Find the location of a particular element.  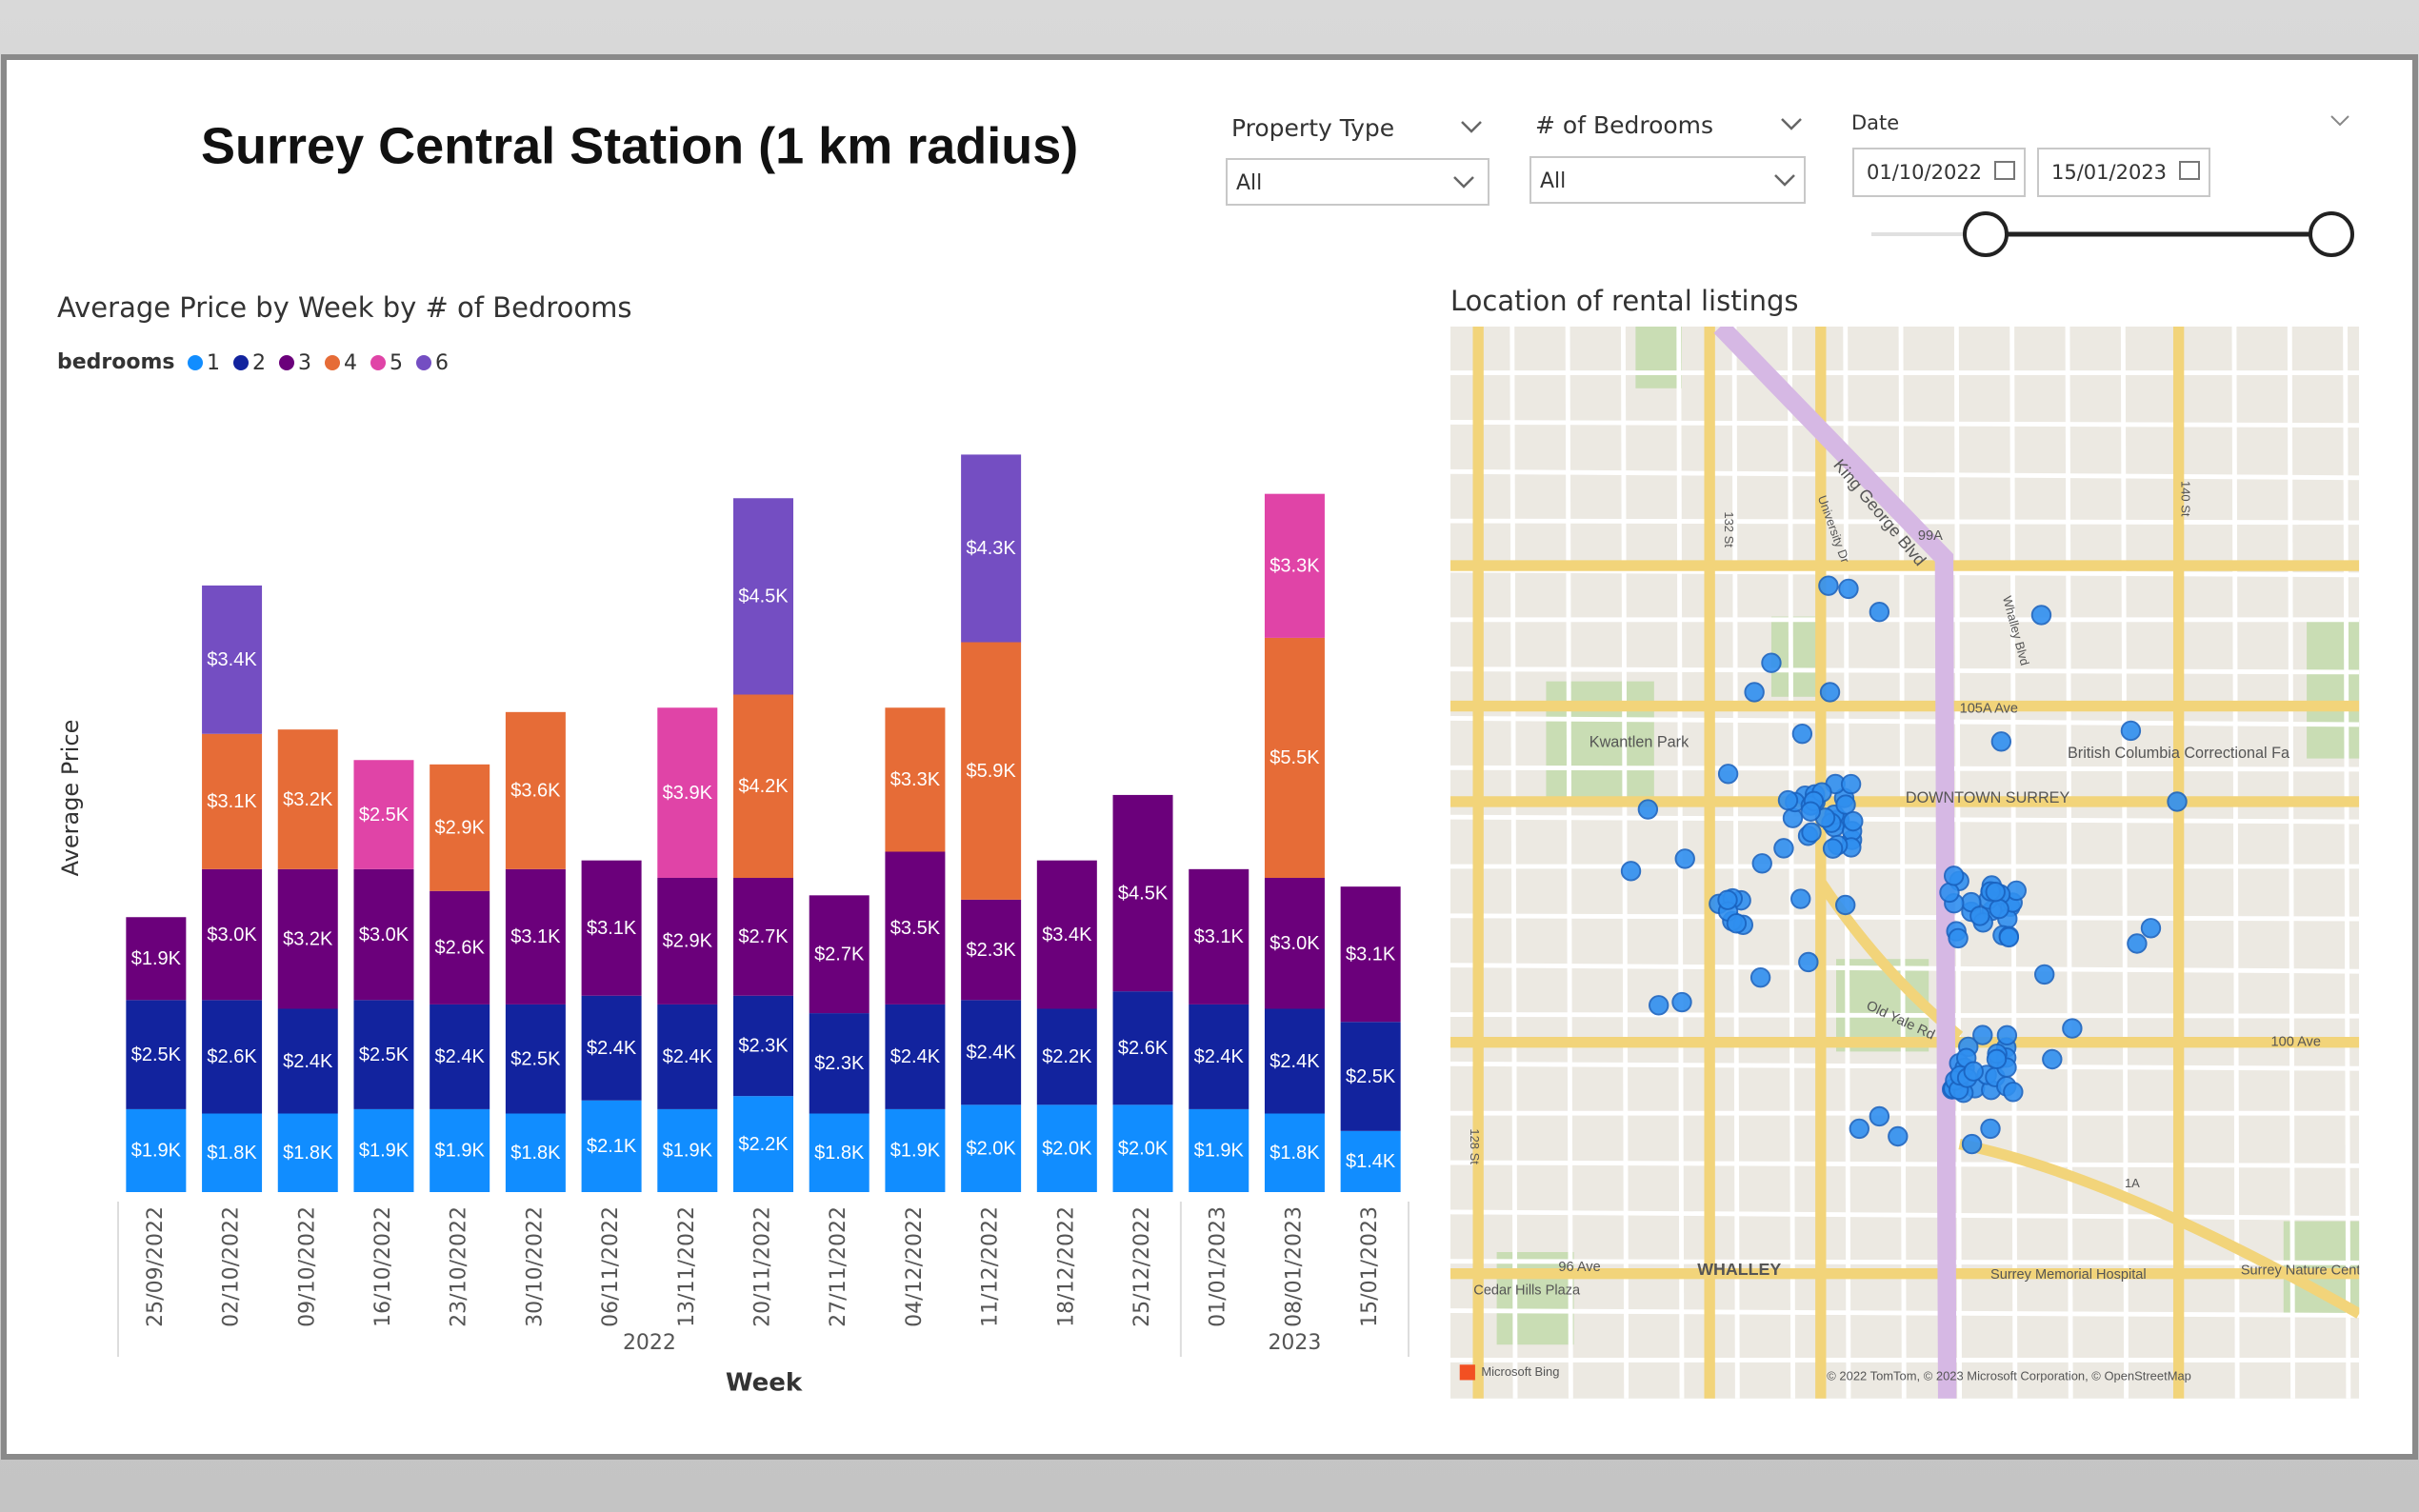

map-label: 128 St is located at coordinates (1475, 1146).